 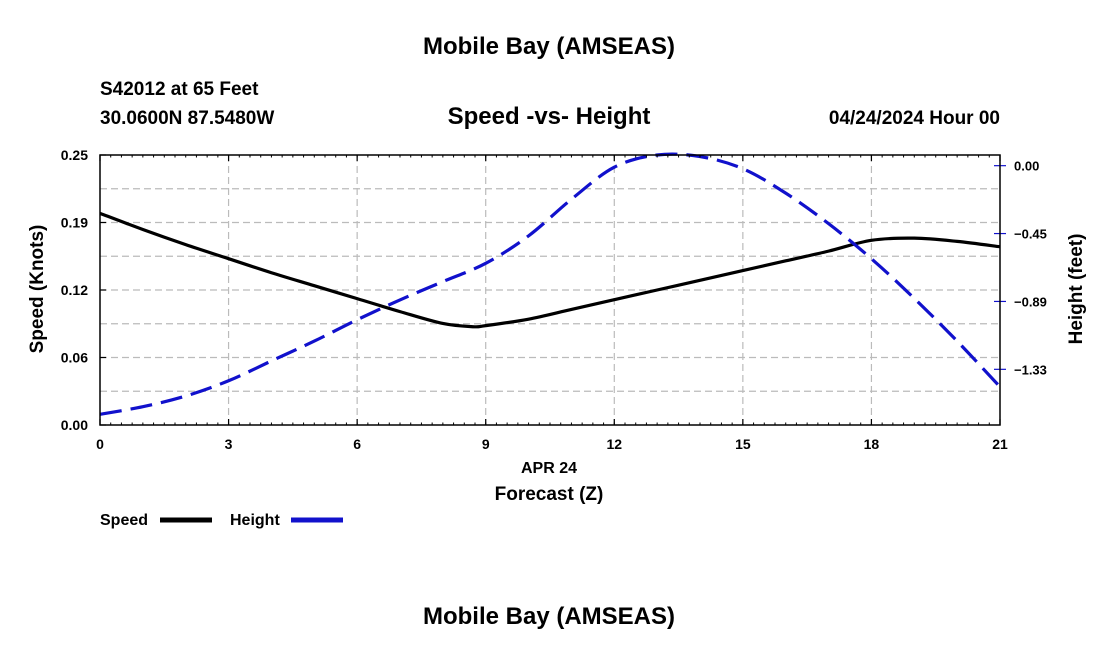 What do you see at coordinates (124, 520) in the screenshot?
I see `legend-speed-label: Speed` at bounding box center [124, 520].